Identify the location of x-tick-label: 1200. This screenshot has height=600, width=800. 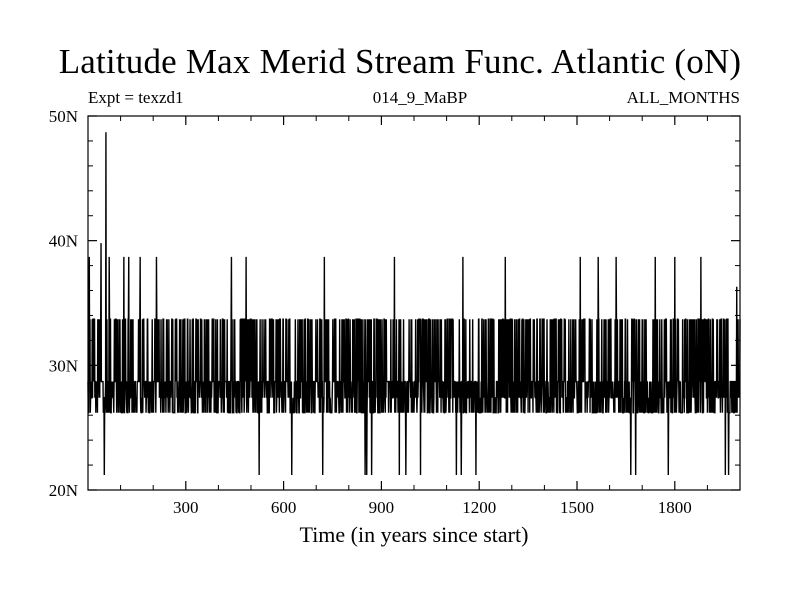
(479, 507).